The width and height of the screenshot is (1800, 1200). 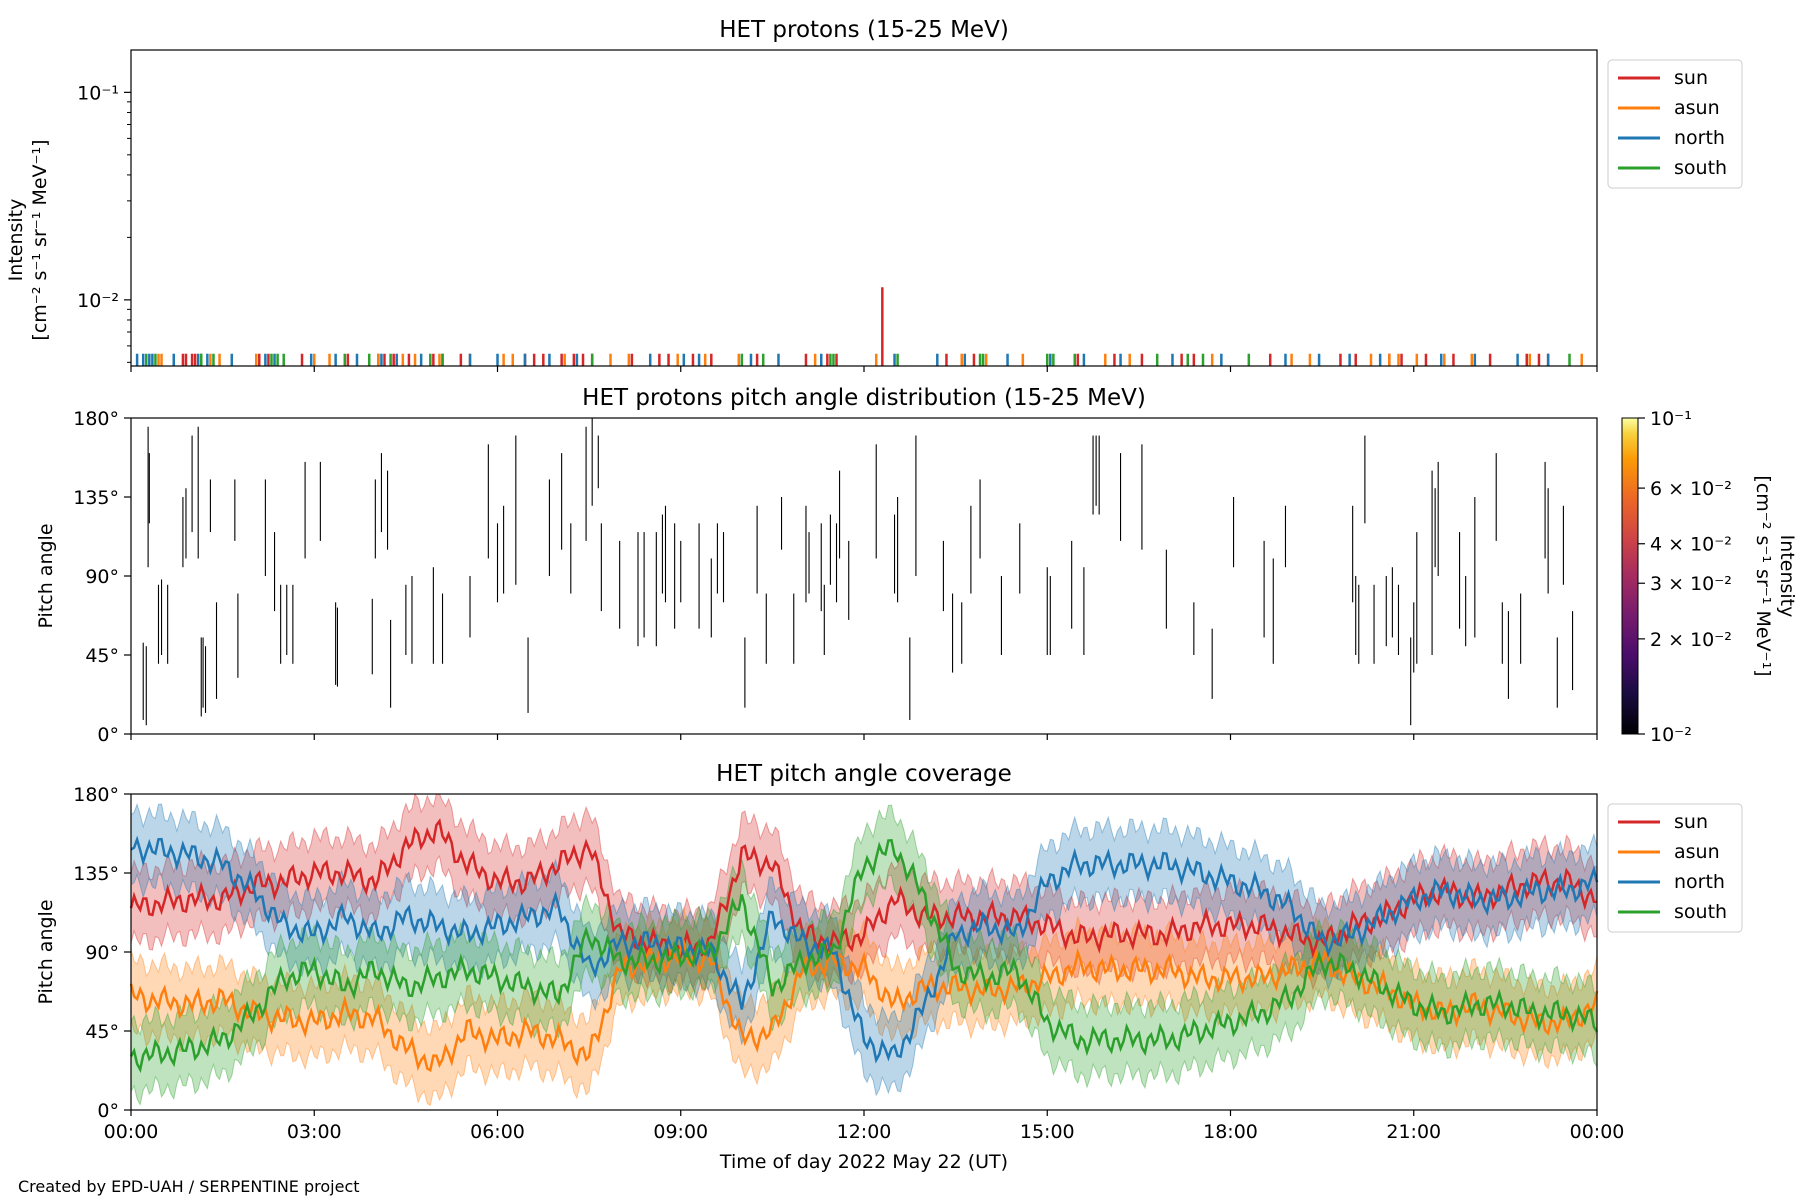 I want to click on coverage-x-tick-label-0: 00:00, so click(x=131, y=1132).